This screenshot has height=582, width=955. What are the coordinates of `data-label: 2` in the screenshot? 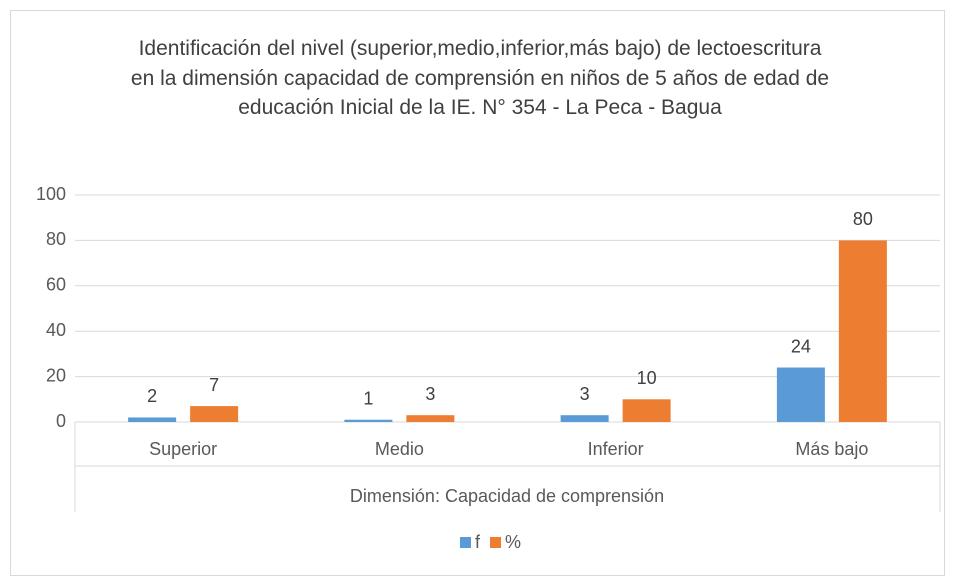 It's located at (152, 396).